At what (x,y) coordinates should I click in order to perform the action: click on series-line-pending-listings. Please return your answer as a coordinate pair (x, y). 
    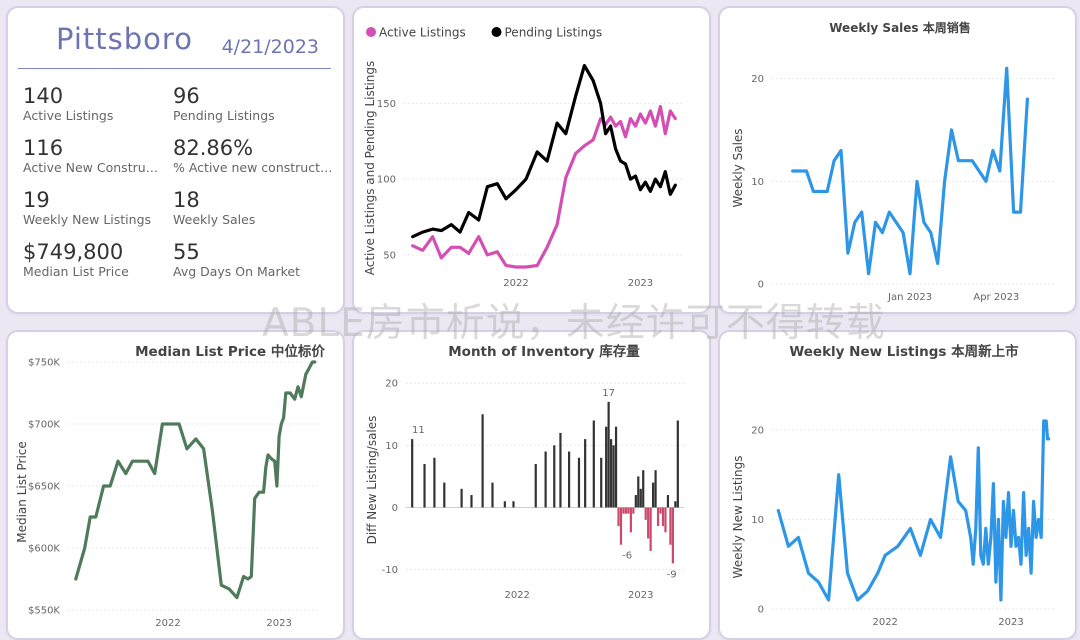
    Looking at the image, I should click on (544, 151).